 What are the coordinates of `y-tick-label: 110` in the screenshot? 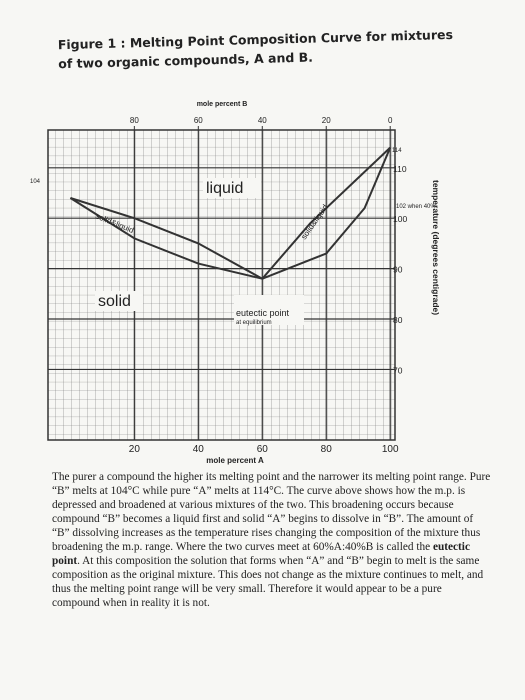 It's located at (400, 169).